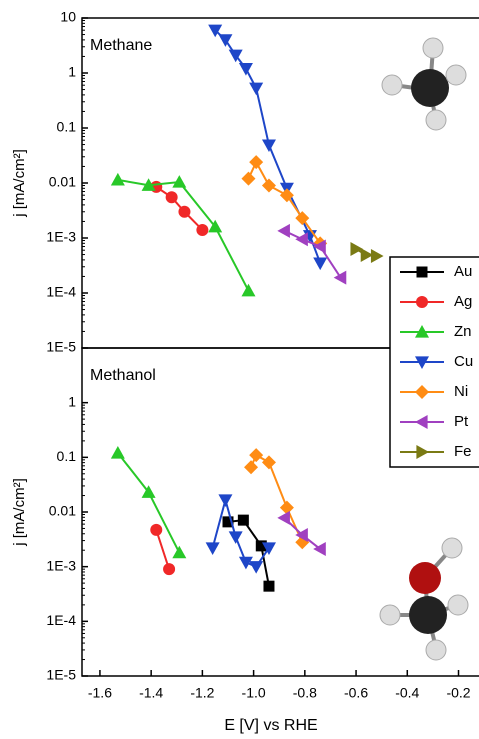 The height and width of the screenshot is (739, 479). Describe the element at coordinates (123, 375) in the screenshot. I see `panel-title: Methanol` at that location.